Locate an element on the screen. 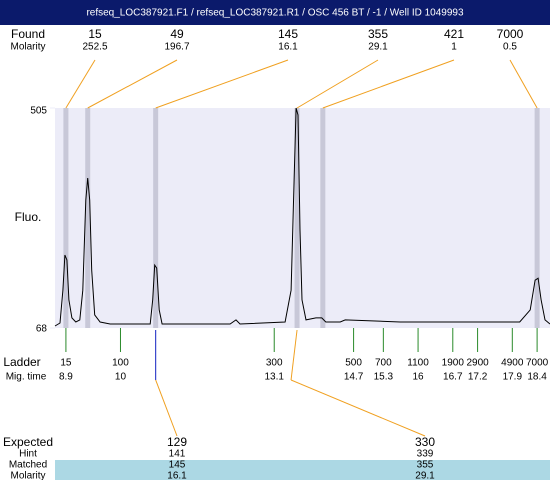 The image size is (550, 480). ladder-size: 500 is located at coordinates (353, 363).